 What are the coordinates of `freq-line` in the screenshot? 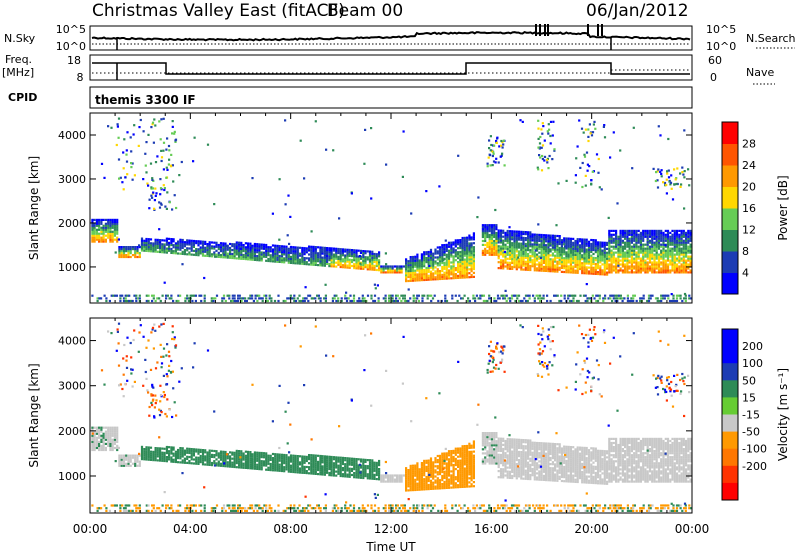 It's located at (391, 68).